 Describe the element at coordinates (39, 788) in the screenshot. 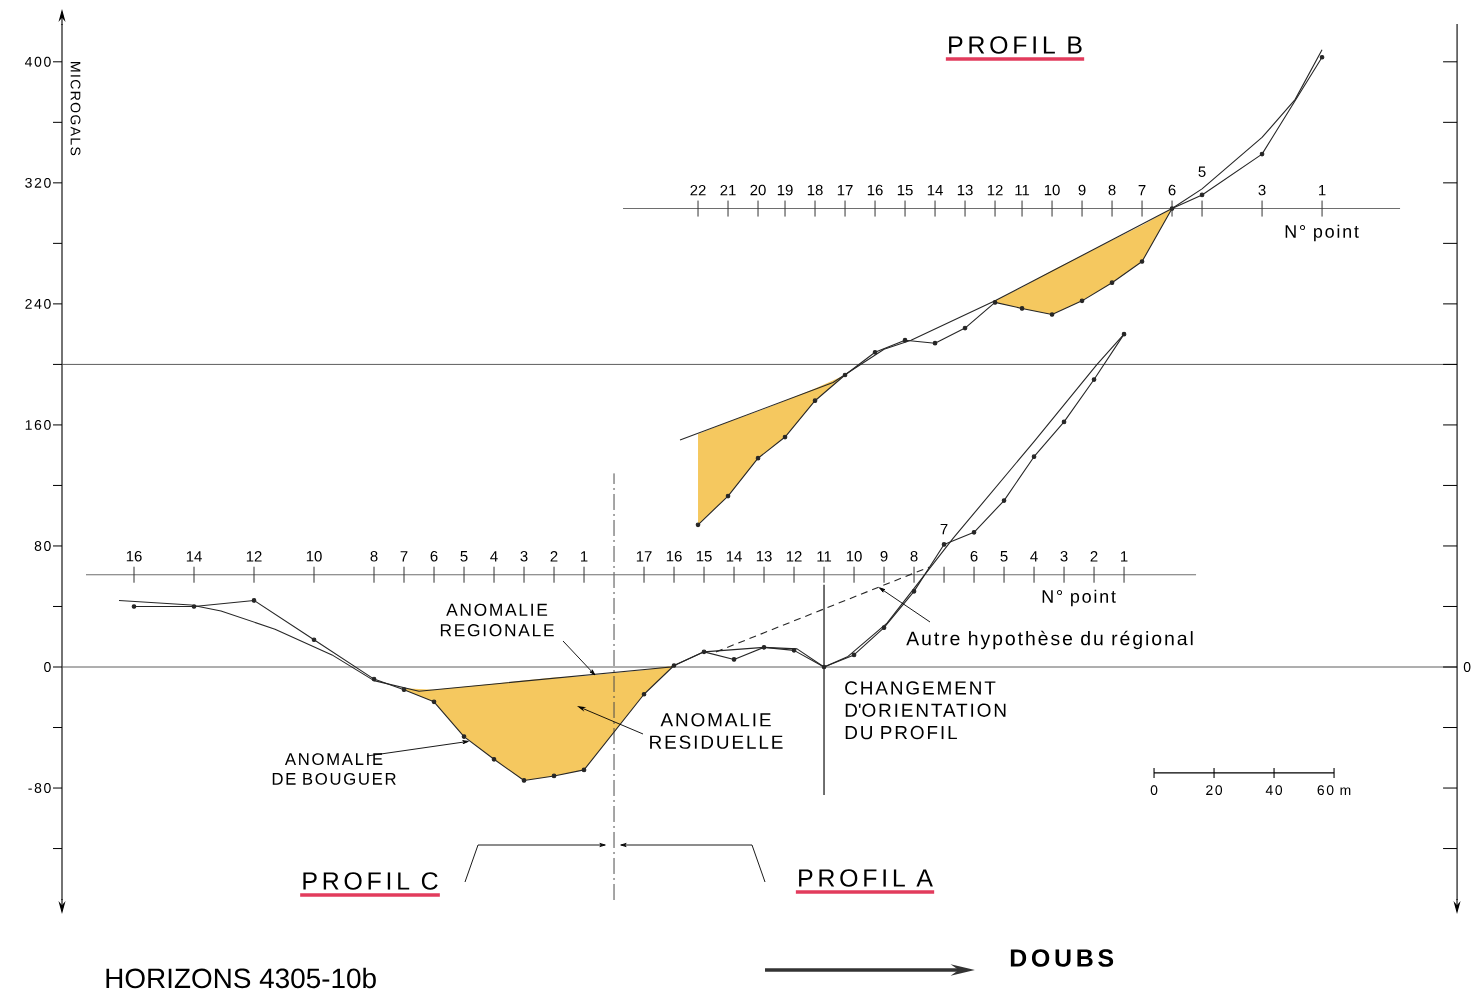

I see `y-tick-label: -80` at that location.